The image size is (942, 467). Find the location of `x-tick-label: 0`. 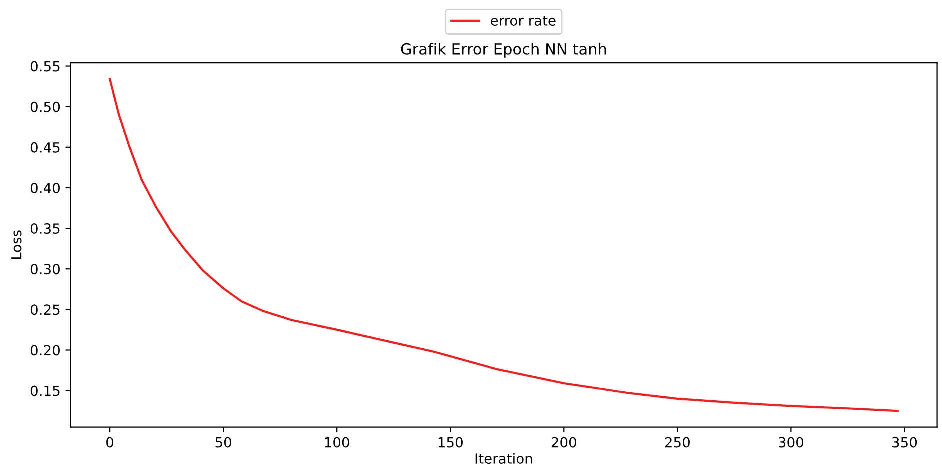

x-tick-label: 0 is located at coordinates (110, 442).